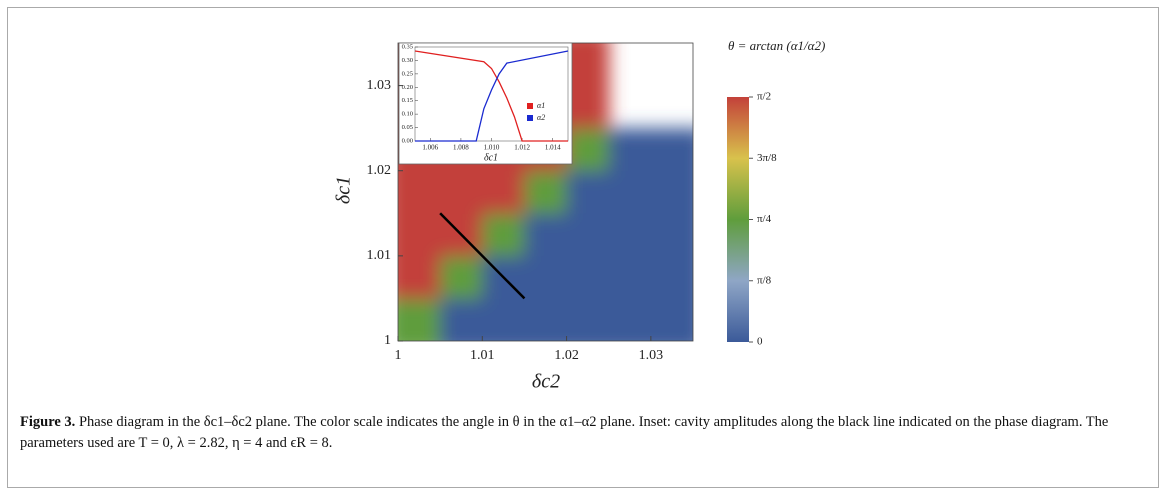  Describe the element at coordinates (379, 85) in the screenshot. I see `y-tick-label: 1.03` at that location.